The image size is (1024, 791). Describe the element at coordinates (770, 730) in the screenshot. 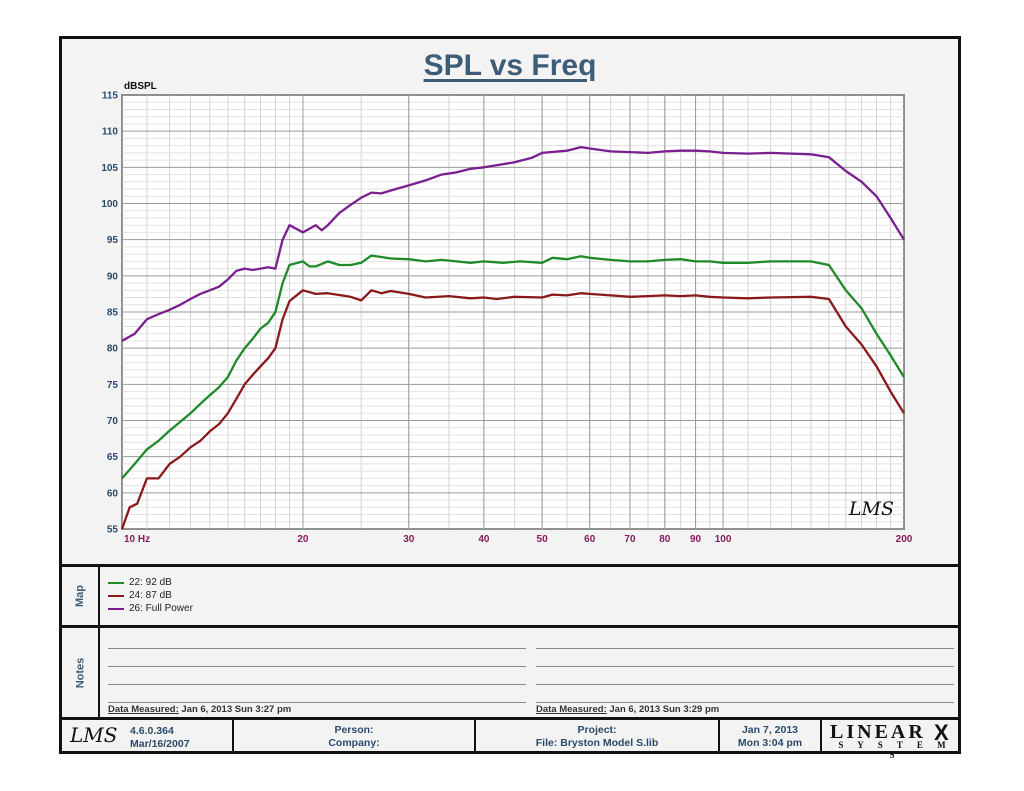

I see `footer-date: Jan 7, 2013` at that location.